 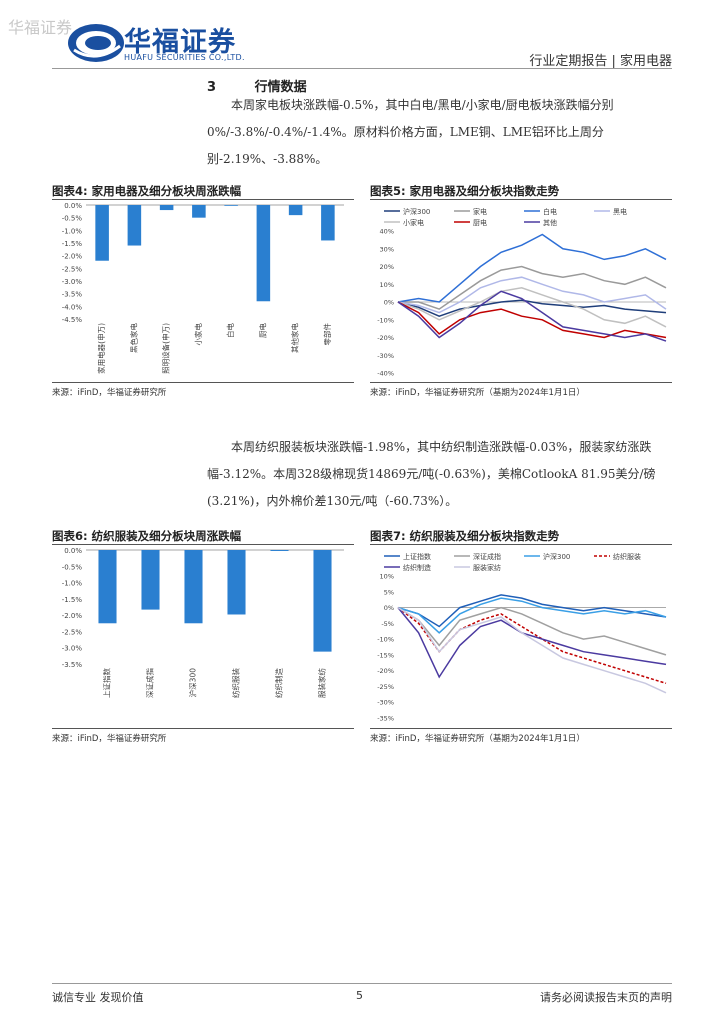 What do you see at coordinates (280, 87) in the screenshot?
I see `section-title: 行情数据` at bounding box center [280, 87].